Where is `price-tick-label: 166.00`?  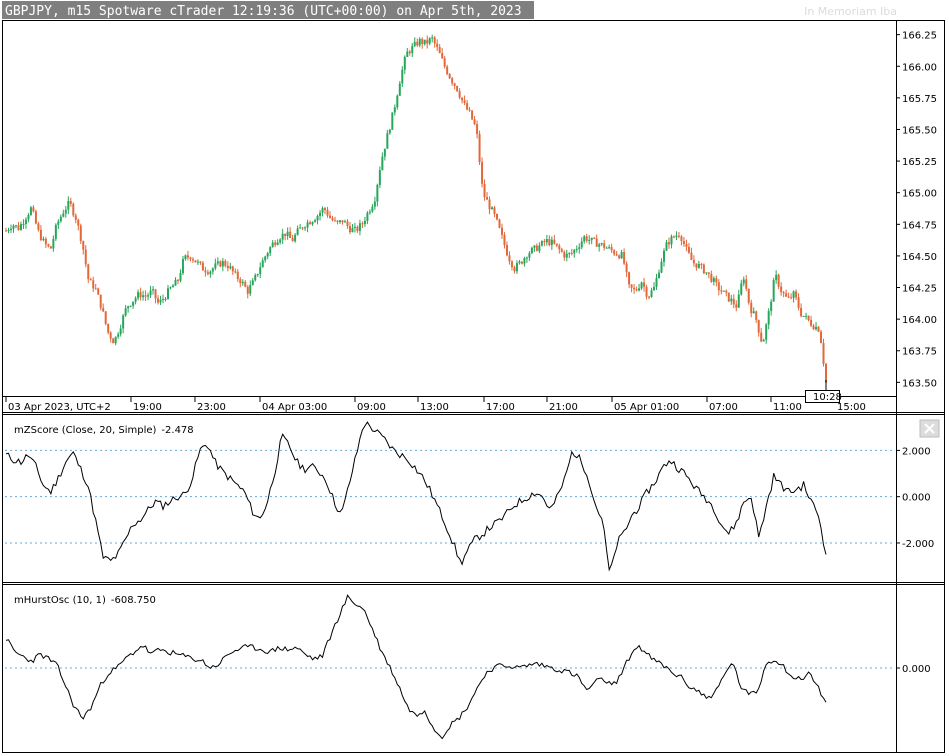 price-tick-label: 166.00 is located at coordinates (919, 67).